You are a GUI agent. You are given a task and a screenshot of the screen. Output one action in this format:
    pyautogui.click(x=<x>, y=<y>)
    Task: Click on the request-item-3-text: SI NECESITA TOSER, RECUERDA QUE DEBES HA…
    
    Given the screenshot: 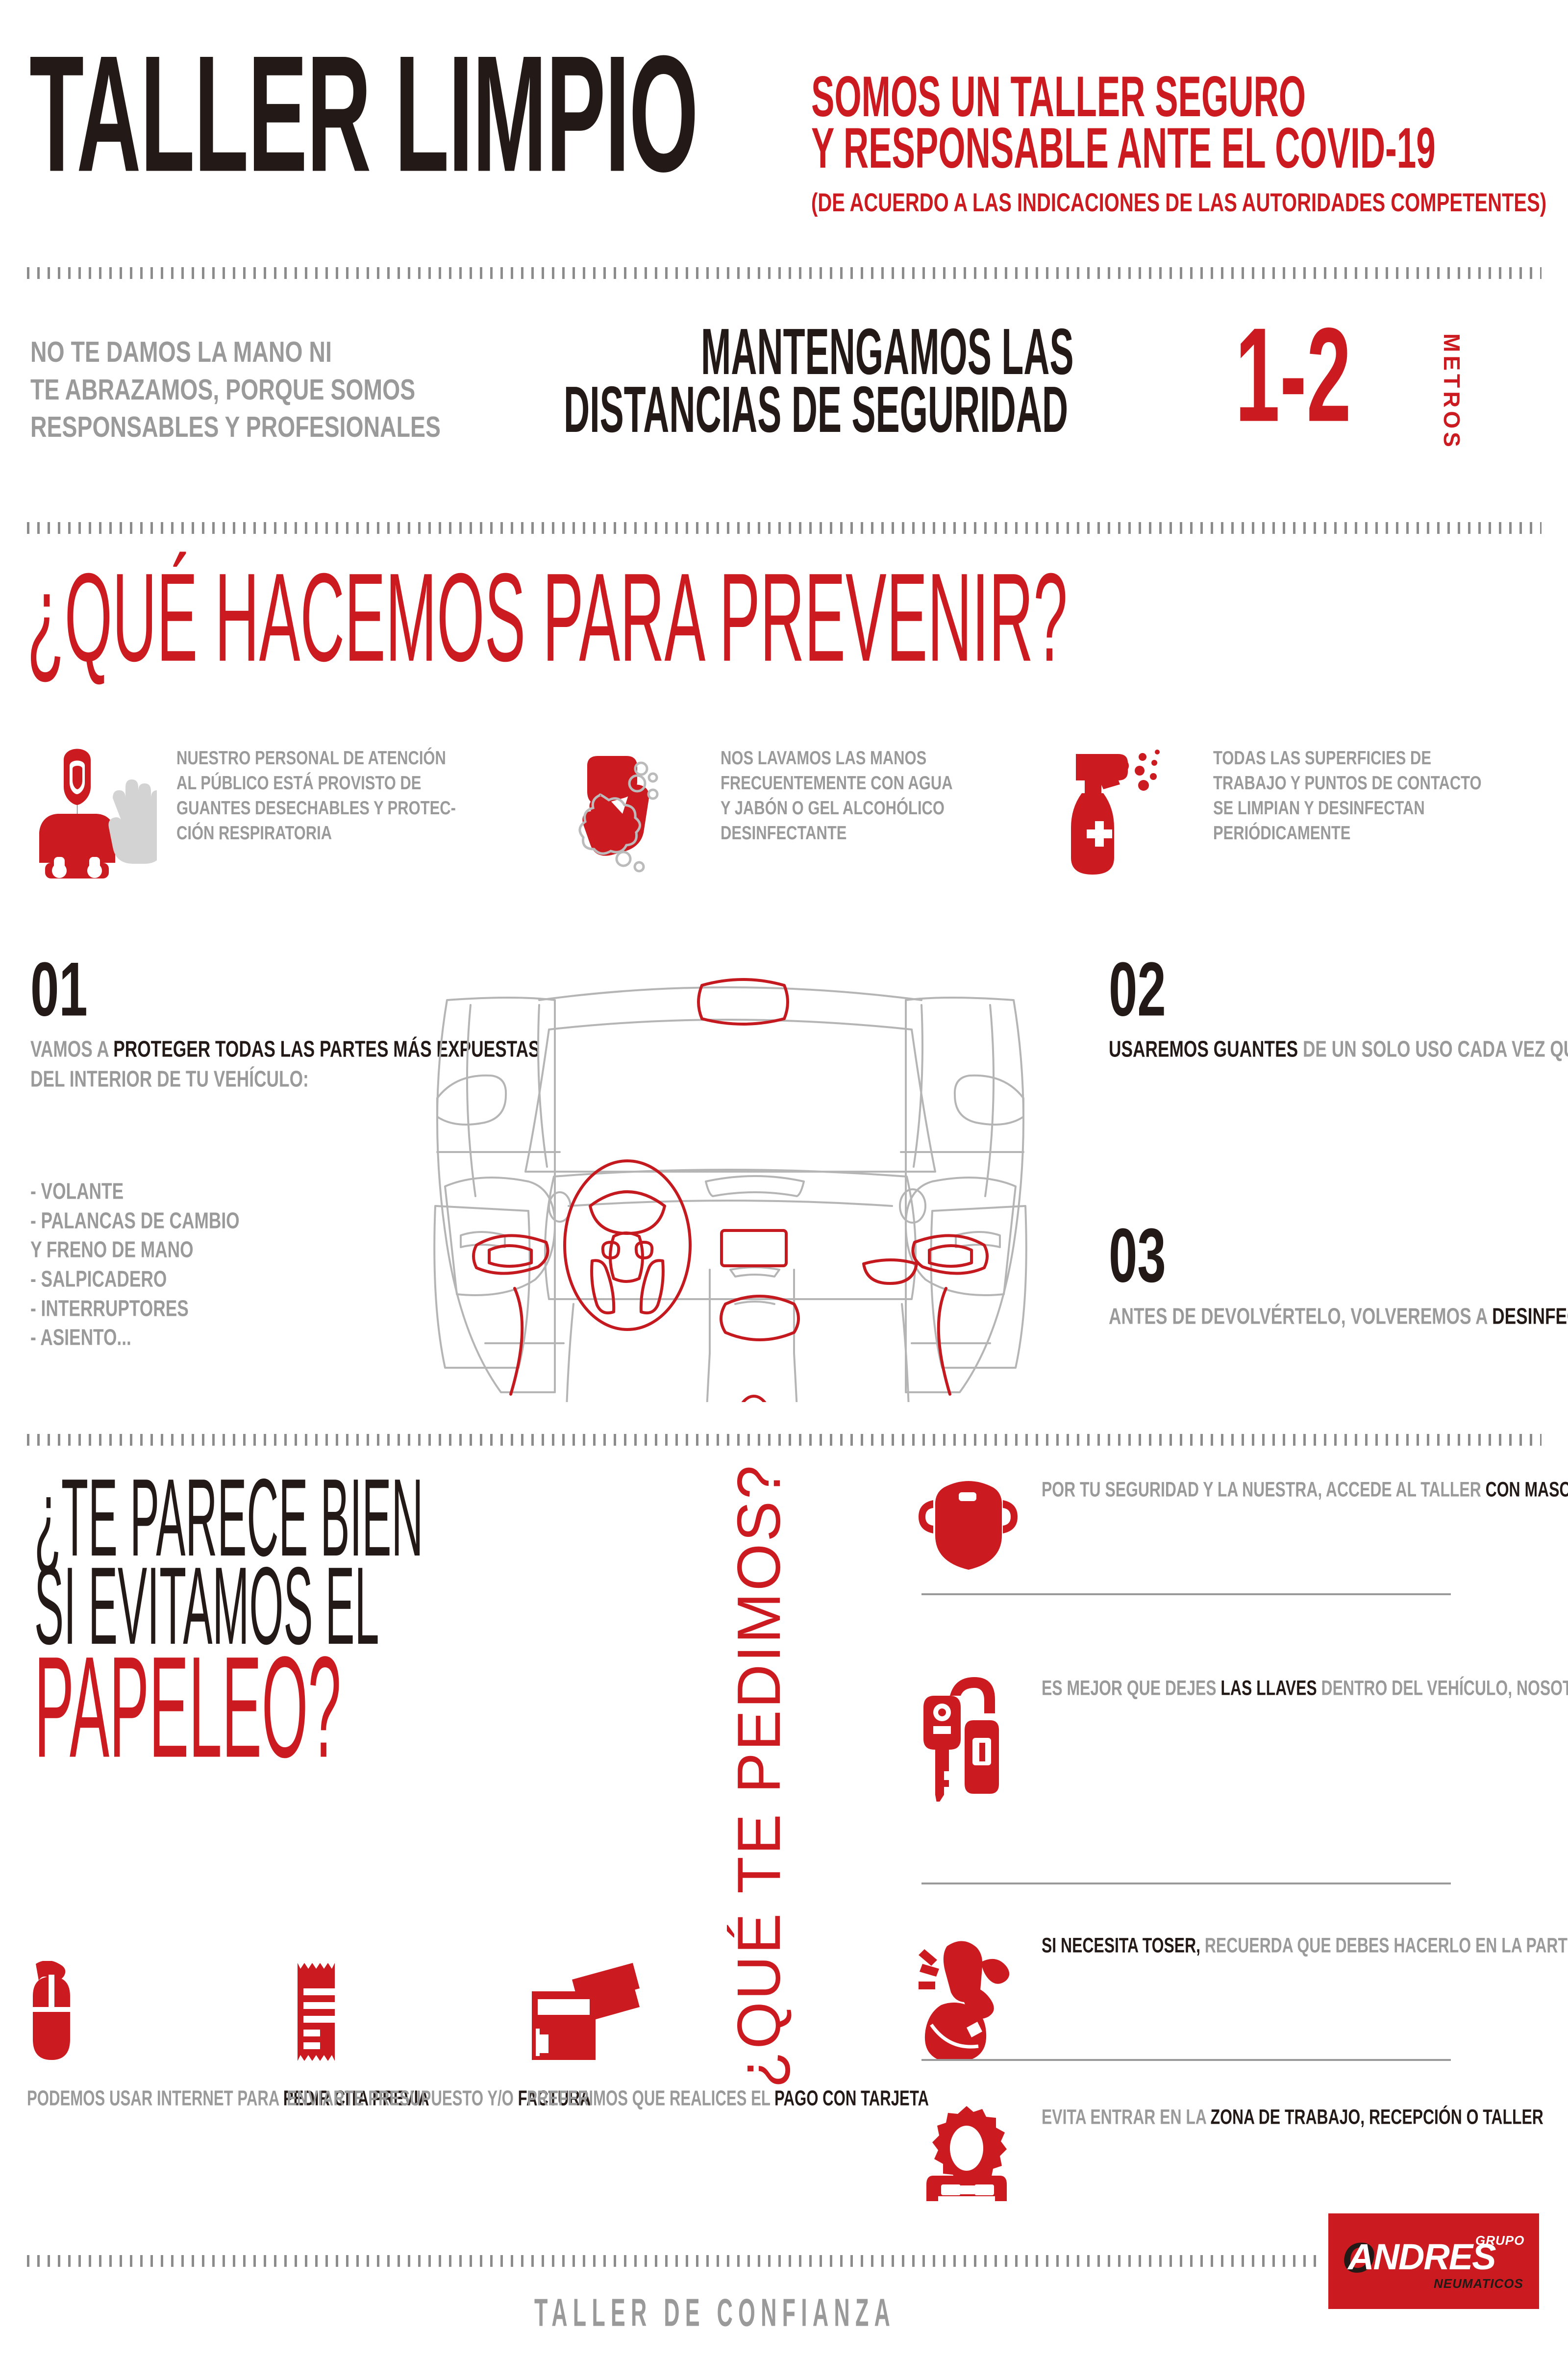 What is the action you would take?
    pyautogui.click(x=1305, y=1945)
    